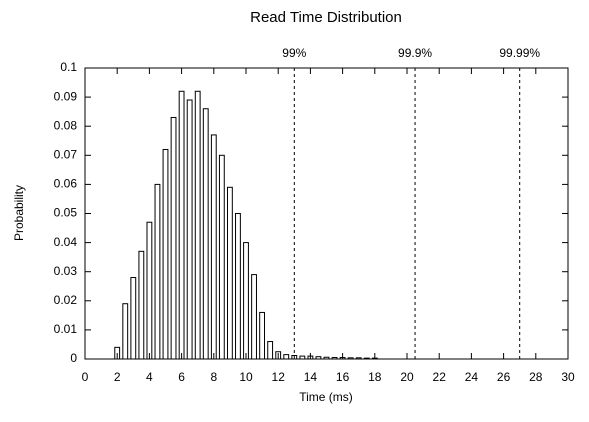 This screenshot has height=422, width=589. What do you see at coordinates (519, 53) in the screenshot?
I see `percentile-label: 99.99%` at bounding box center [519, 53].